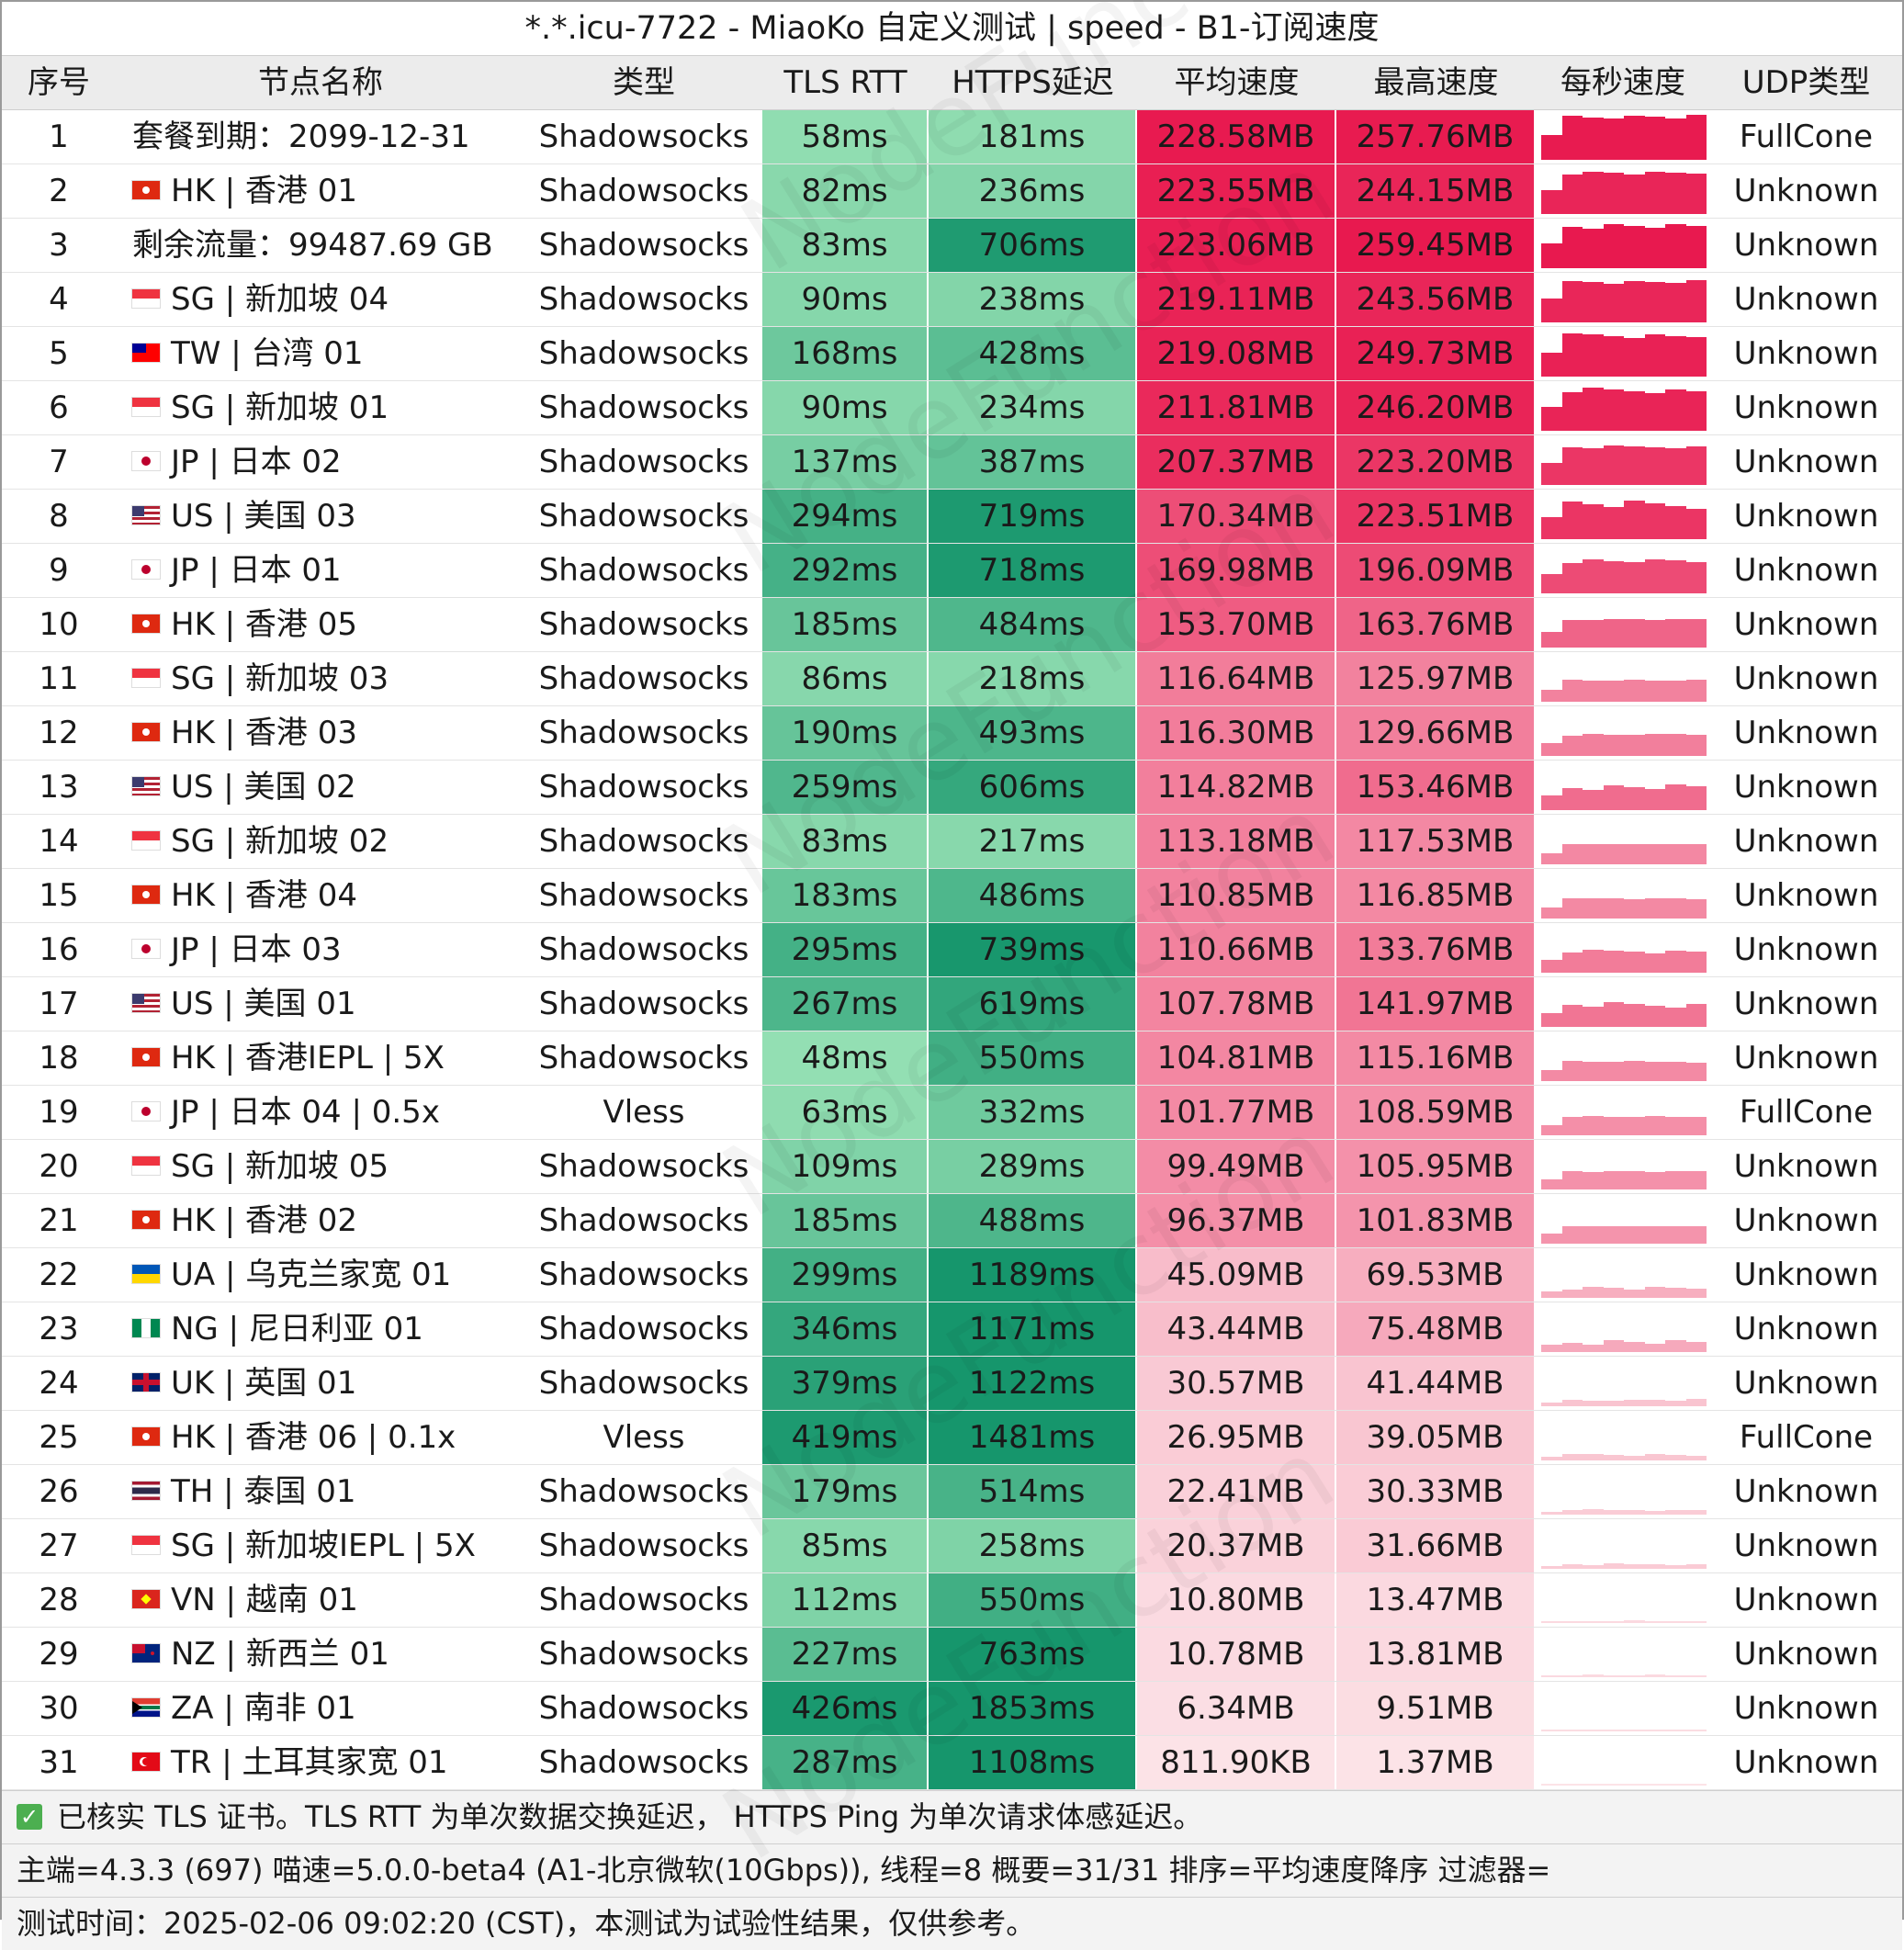 This screenshot has width=1904, height=1950. Describe the element at coordinates (59, 1166) in the screenshot. I see `cell-index-text: 20` at that location.